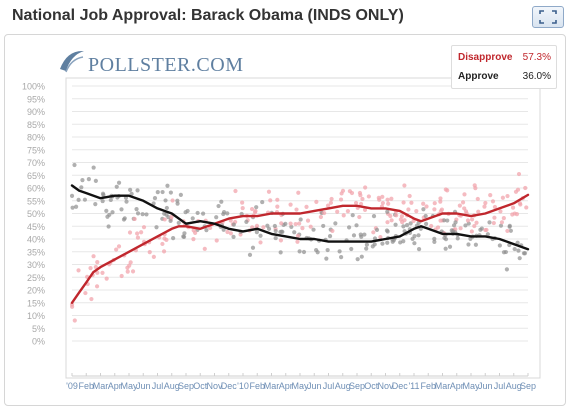  Describe the element at coordinates (548, 17) in the screenshot. I see `expand-button` at that location.